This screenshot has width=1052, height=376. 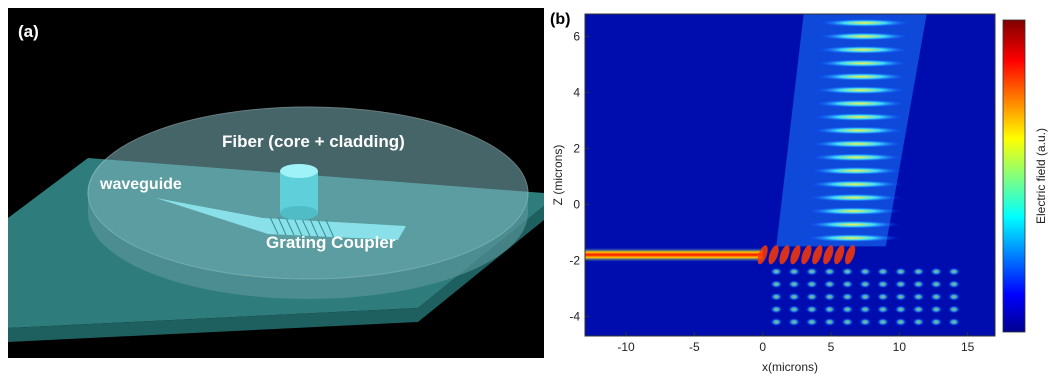 What do you see at coordinates (1041, 176) in the screenshot?
I see `colorbar-label: Electric field (a.u.)` at bounding box center [1041, 176].